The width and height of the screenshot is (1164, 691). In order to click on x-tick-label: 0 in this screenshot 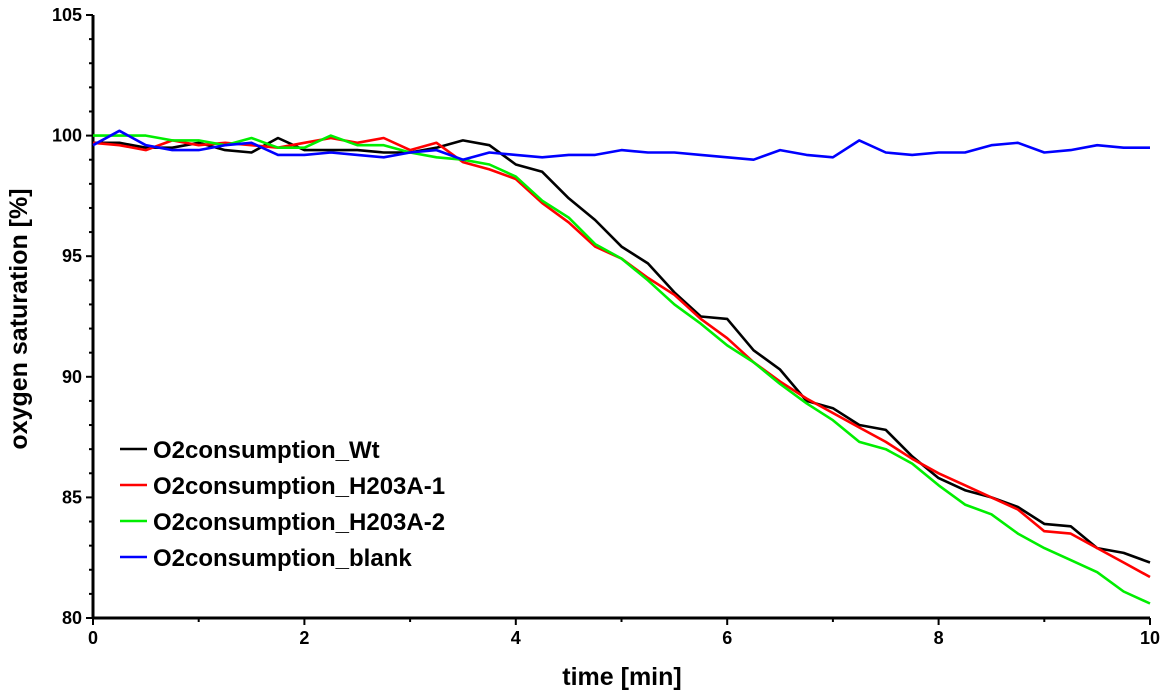, I will do `click(93, 638)`.